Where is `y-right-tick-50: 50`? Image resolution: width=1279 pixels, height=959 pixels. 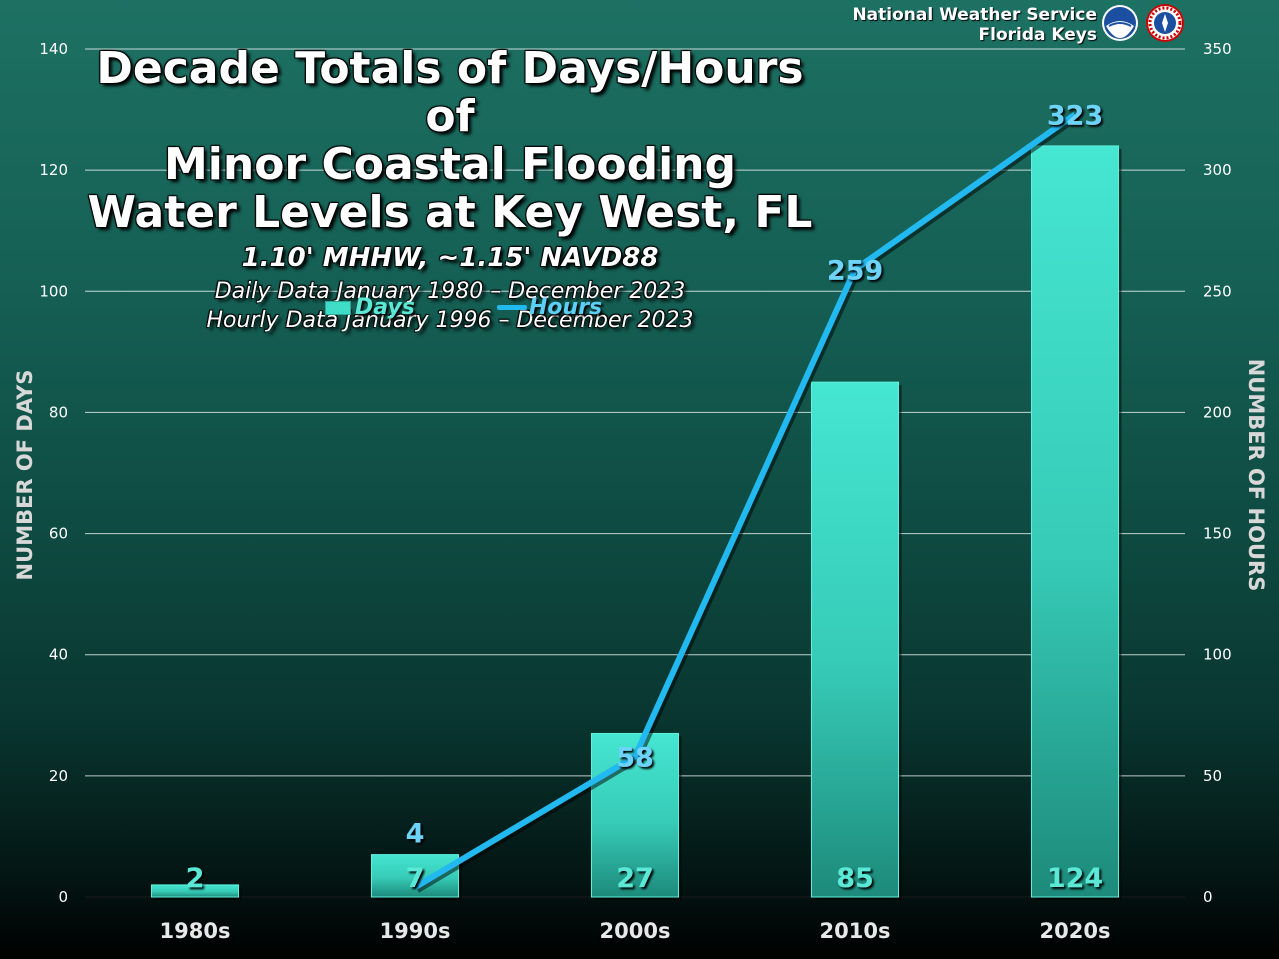
y-right-tick-50: 50 is located at coordinates (1212, 776).